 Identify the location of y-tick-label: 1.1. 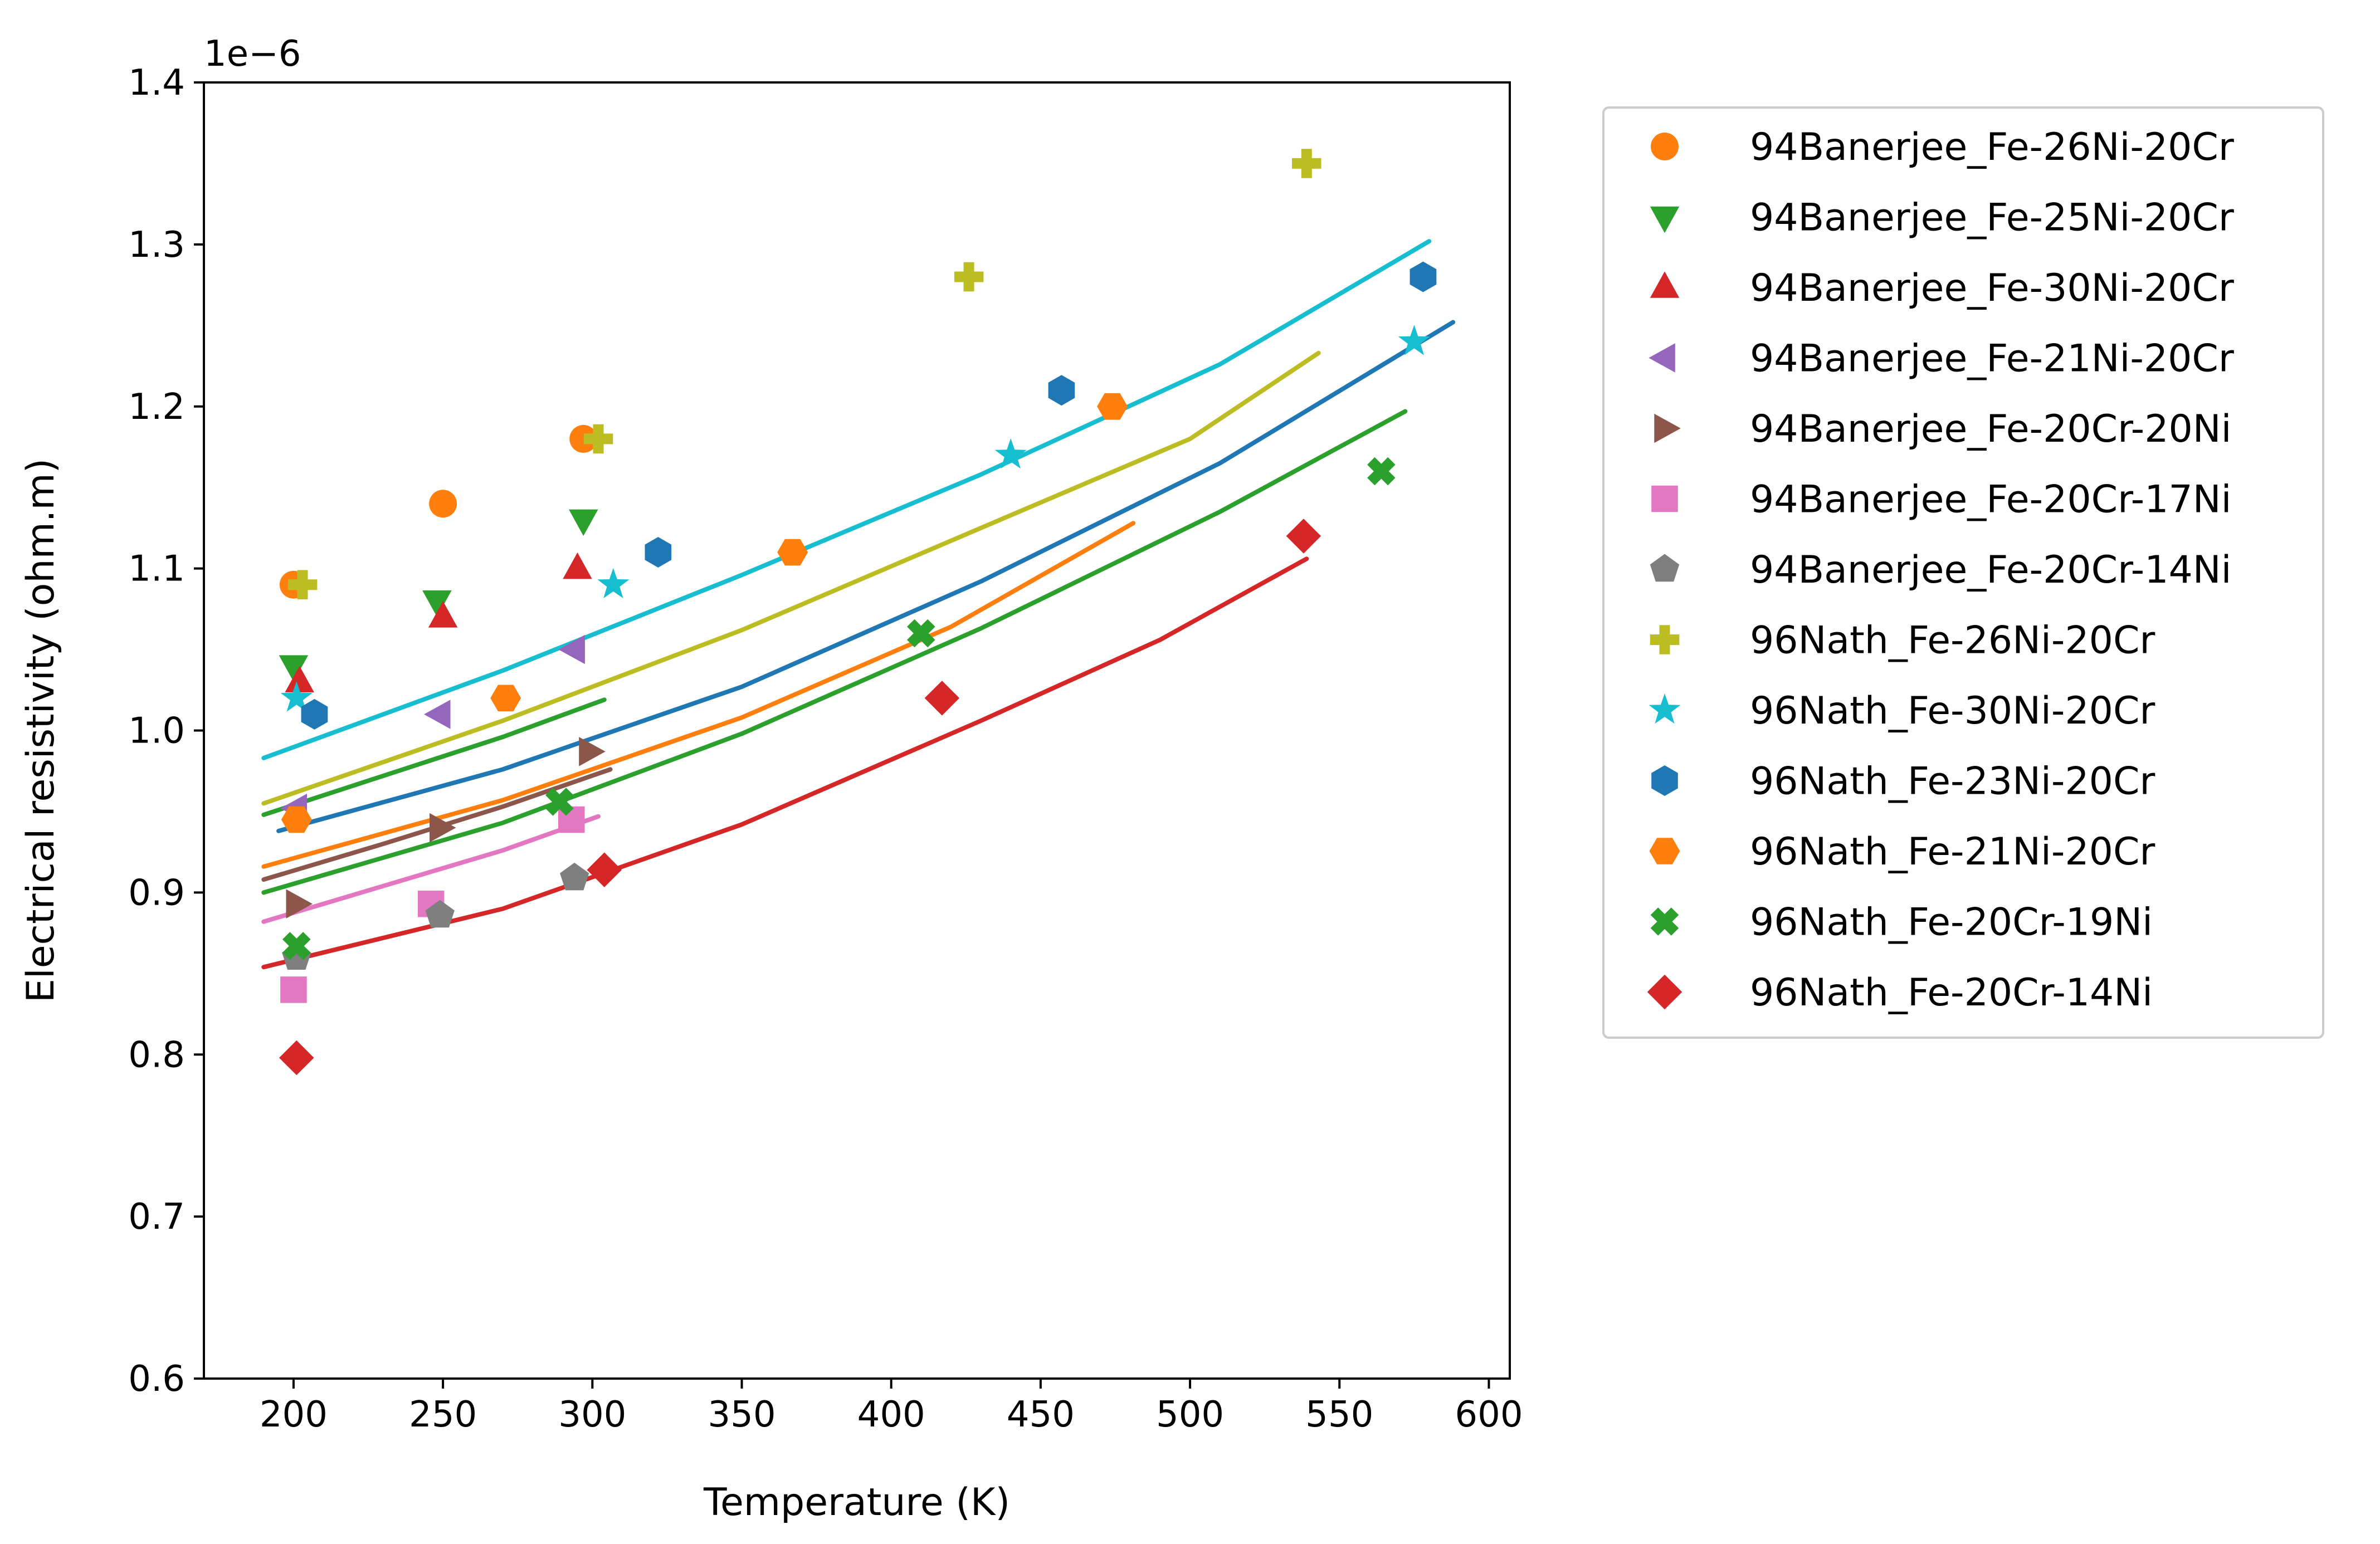
(156, 569).